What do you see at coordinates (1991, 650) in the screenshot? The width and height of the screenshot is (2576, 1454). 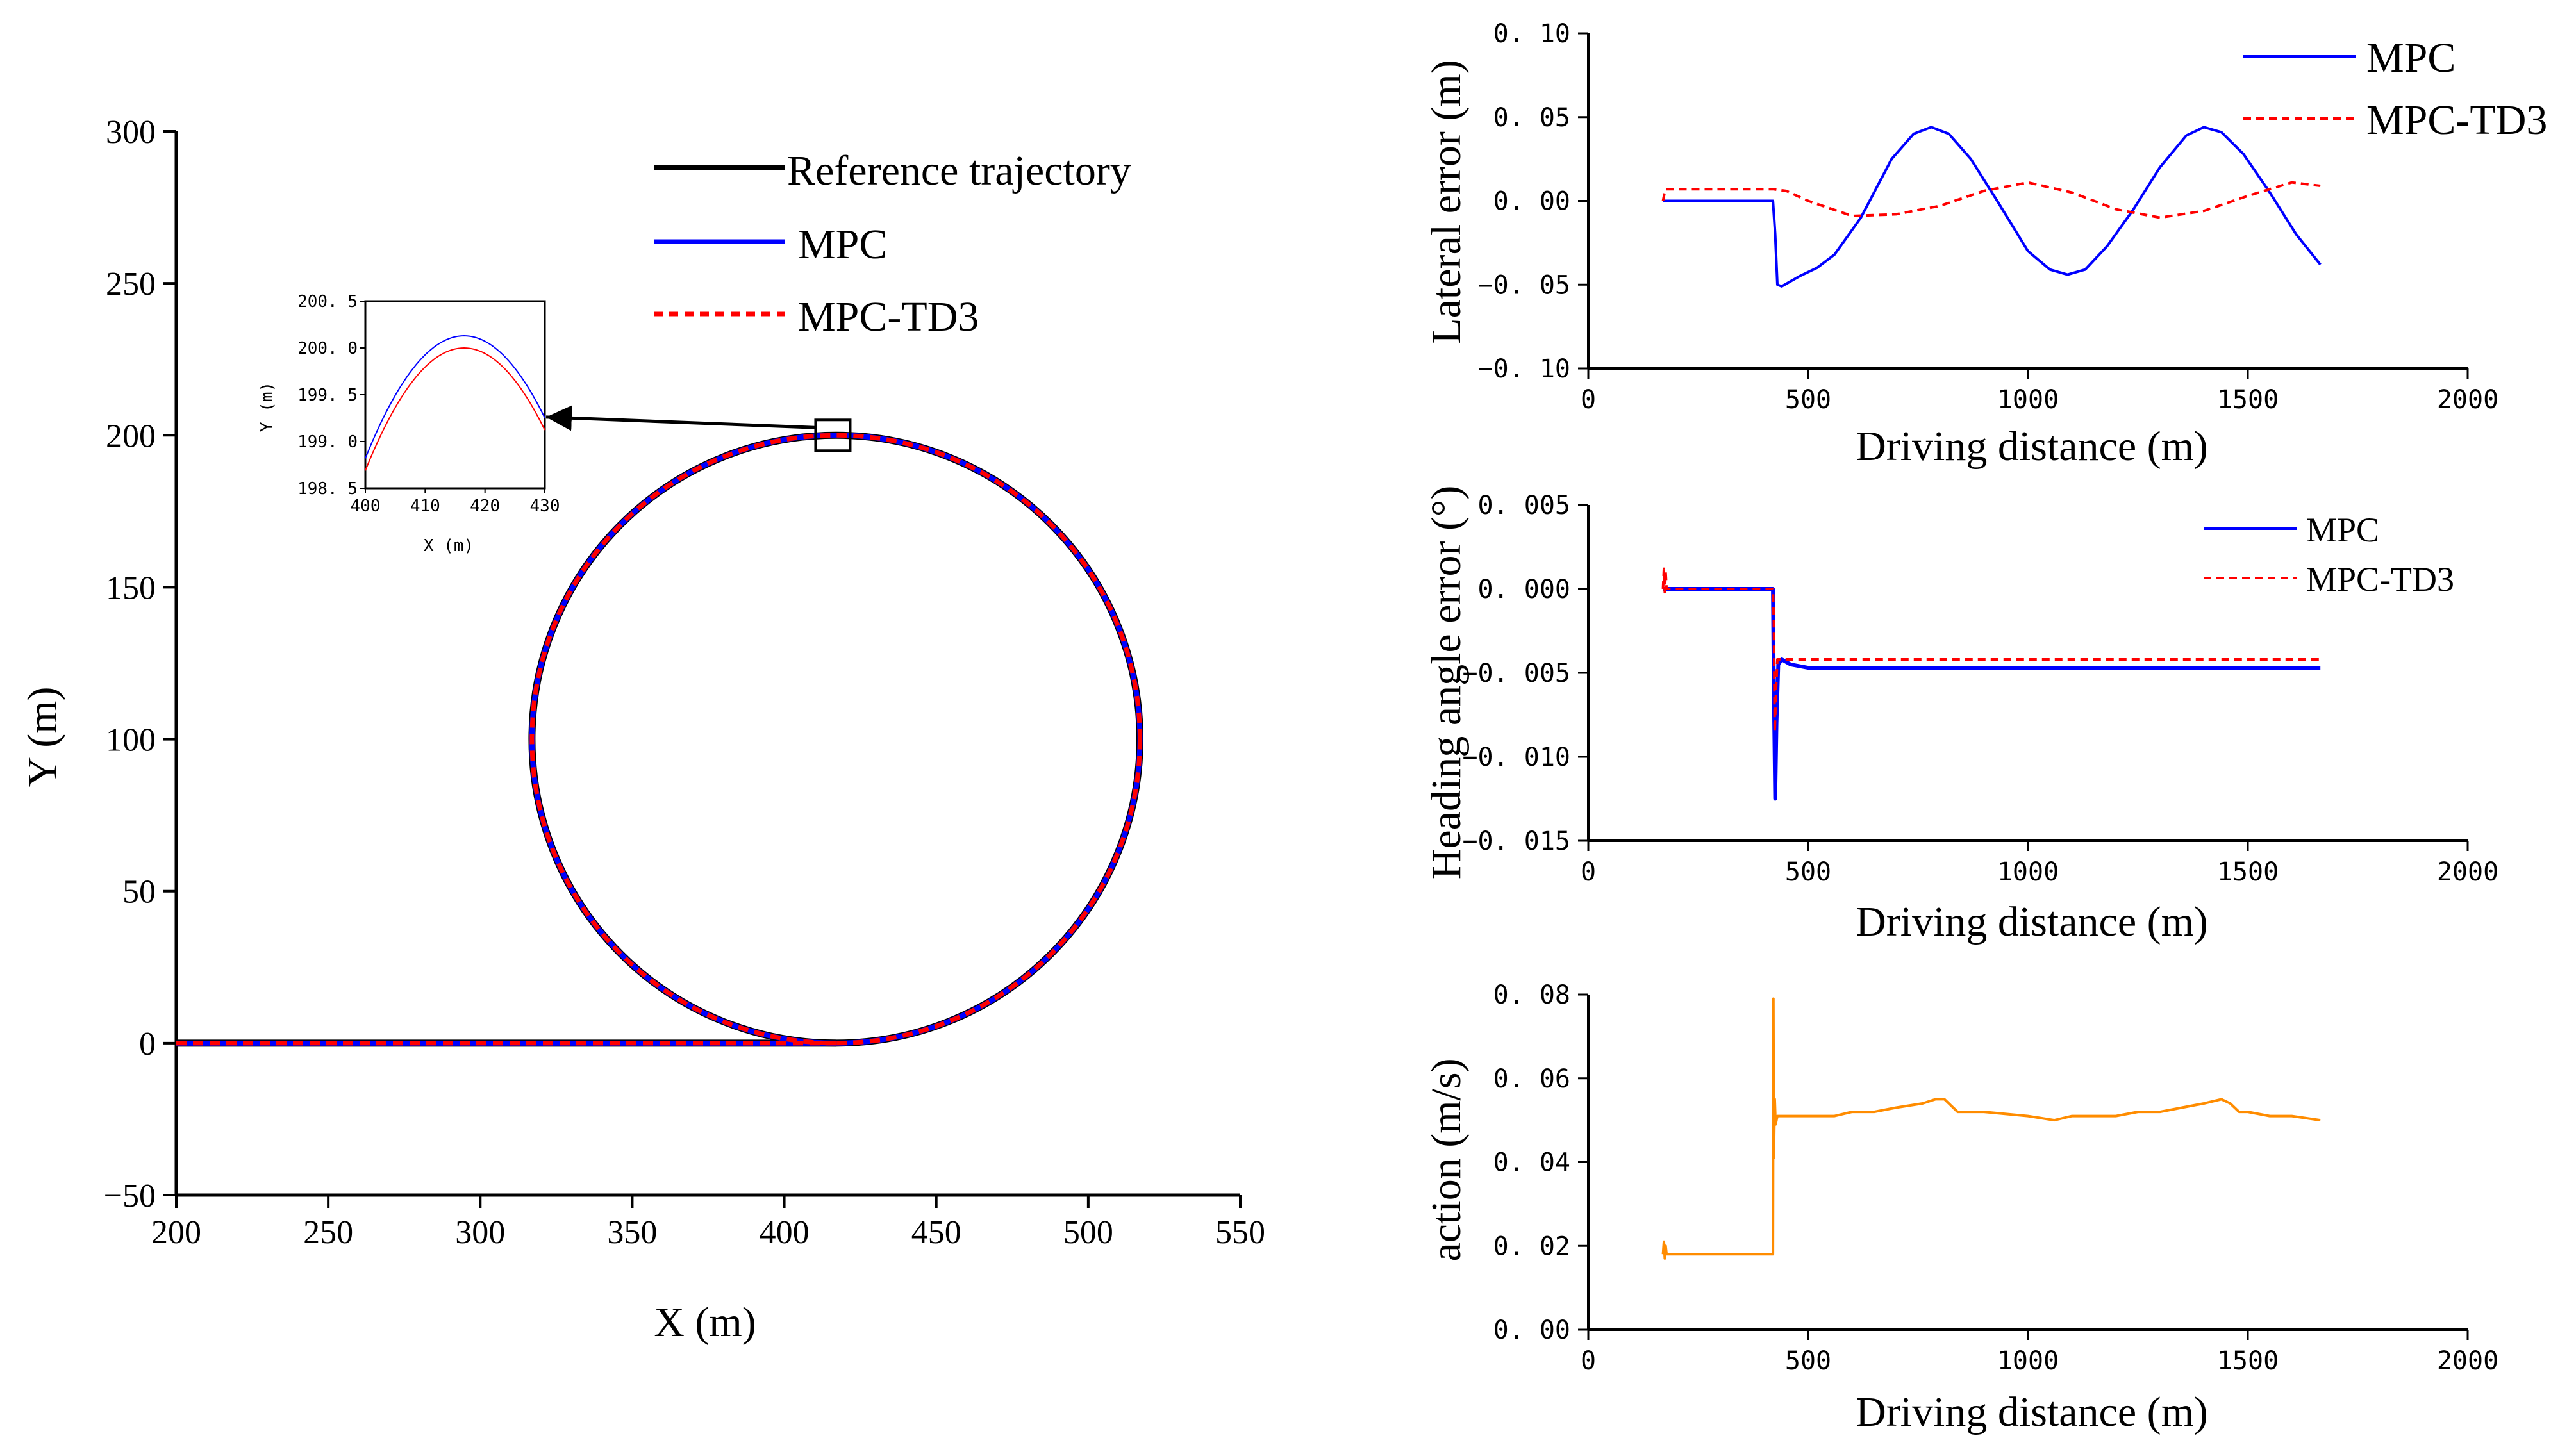 I see `heading-series-mpc-td3` at bounding box center [1991, 650].